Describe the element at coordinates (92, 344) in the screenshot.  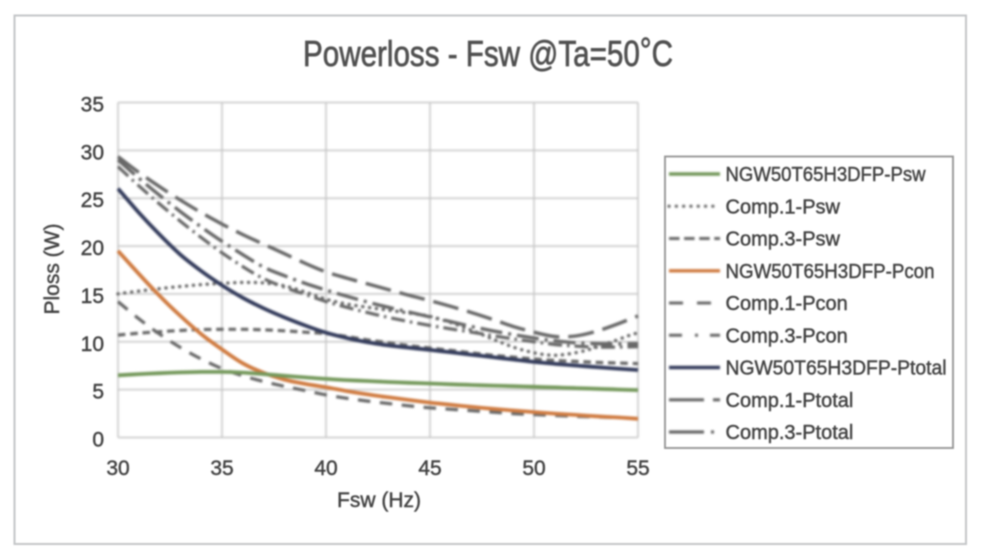
I see `svg-text: 10` at that location.